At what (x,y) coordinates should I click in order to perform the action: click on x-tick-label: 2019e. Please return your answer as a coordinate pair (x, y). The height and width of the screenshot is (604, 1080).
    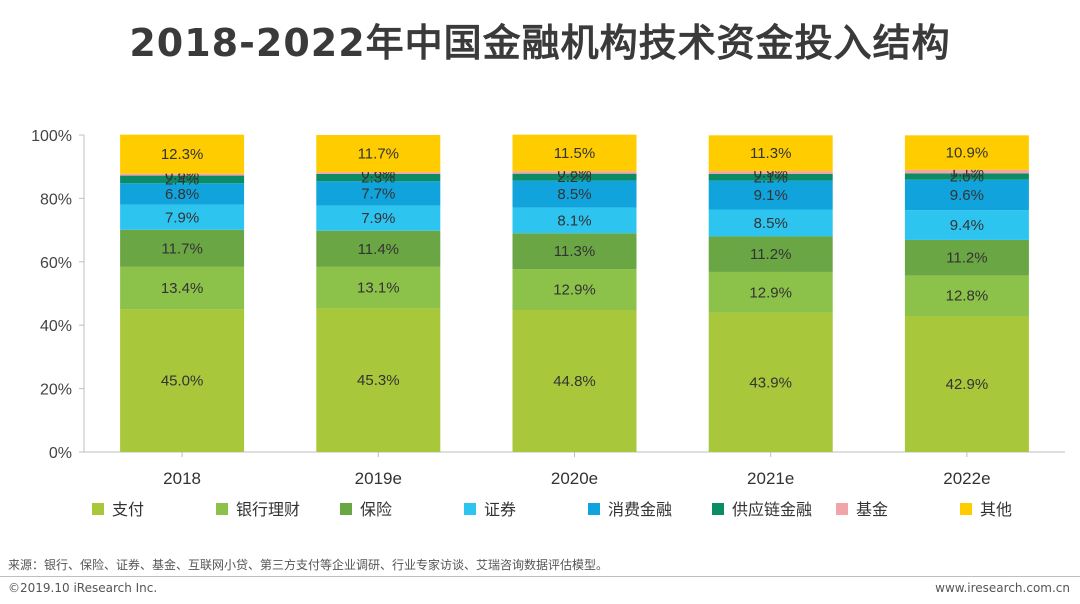
    Looking at the image, I should click on (378, 478).